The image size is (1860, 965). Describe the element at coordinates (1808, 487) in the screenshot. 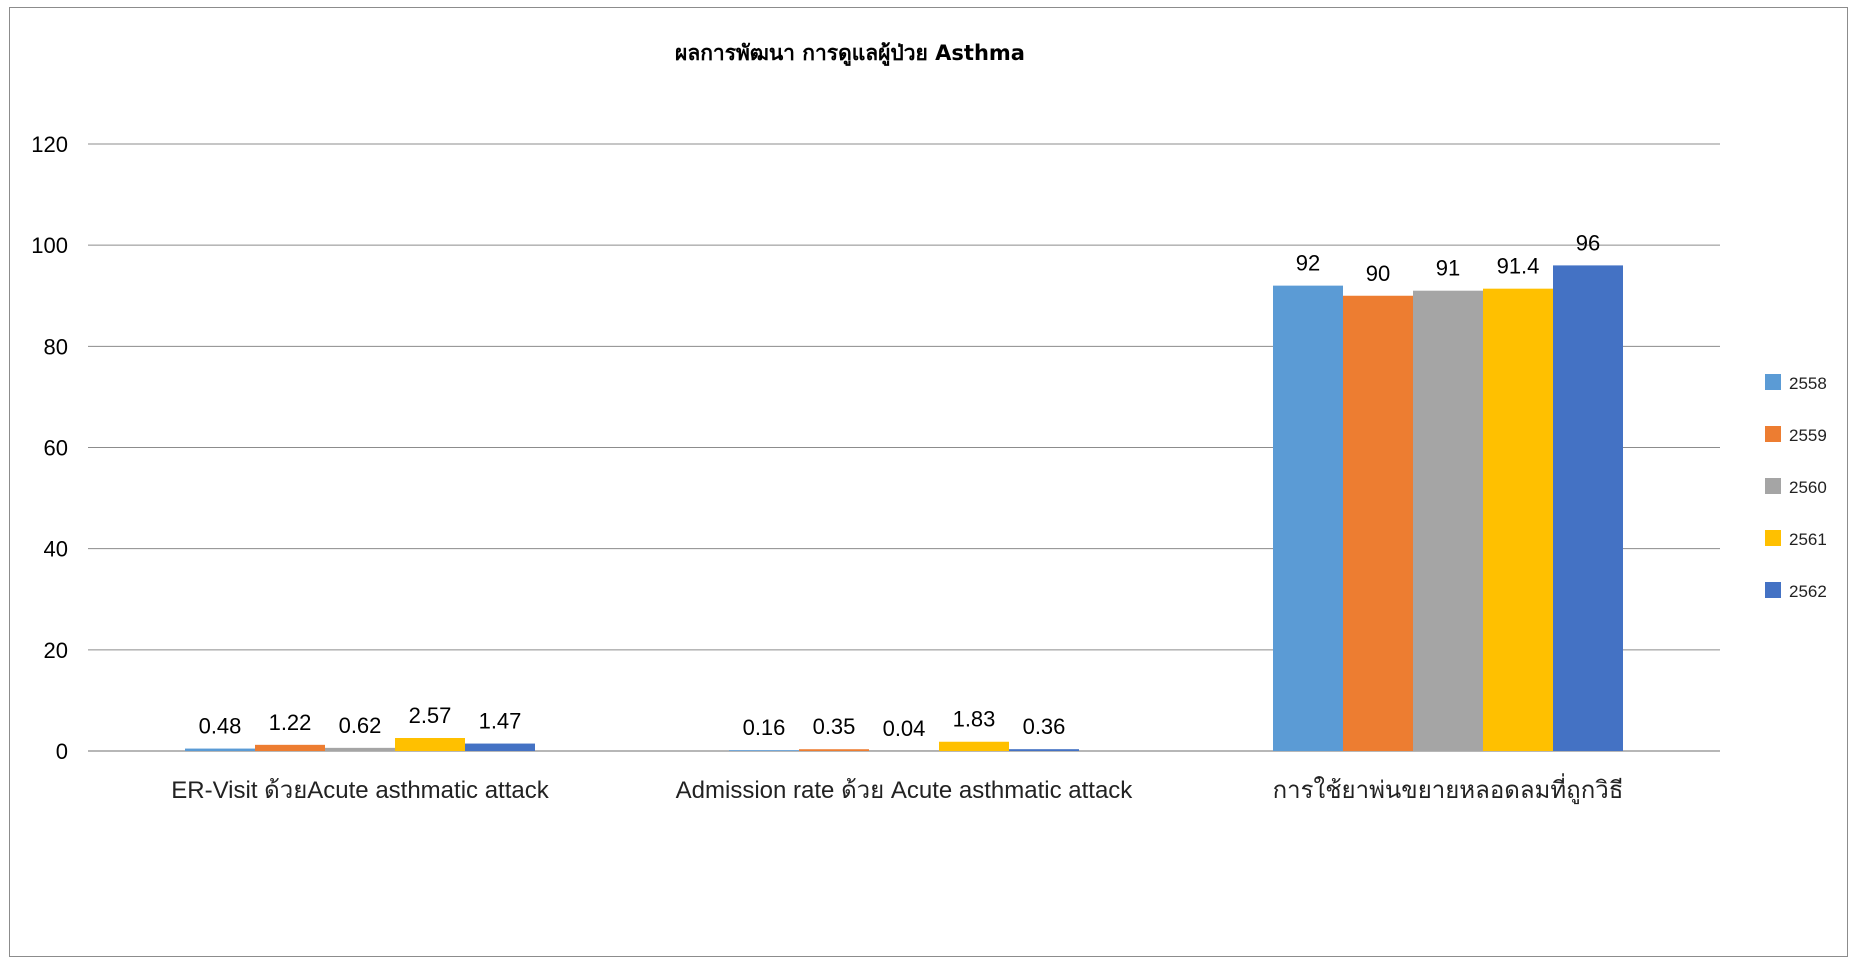

I see `legend-label: 2560` at that location.